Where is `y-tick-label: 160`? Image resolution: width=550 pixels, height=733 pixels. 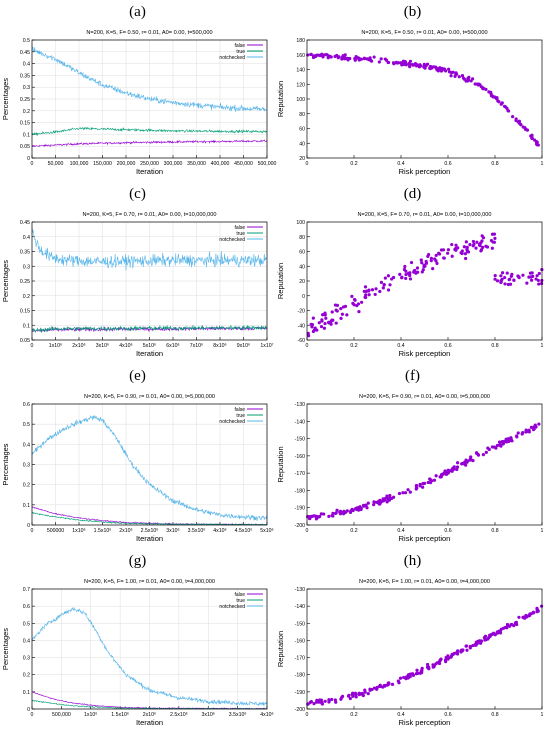
y-tick-label: 160 is located at coordinates (300, 56).